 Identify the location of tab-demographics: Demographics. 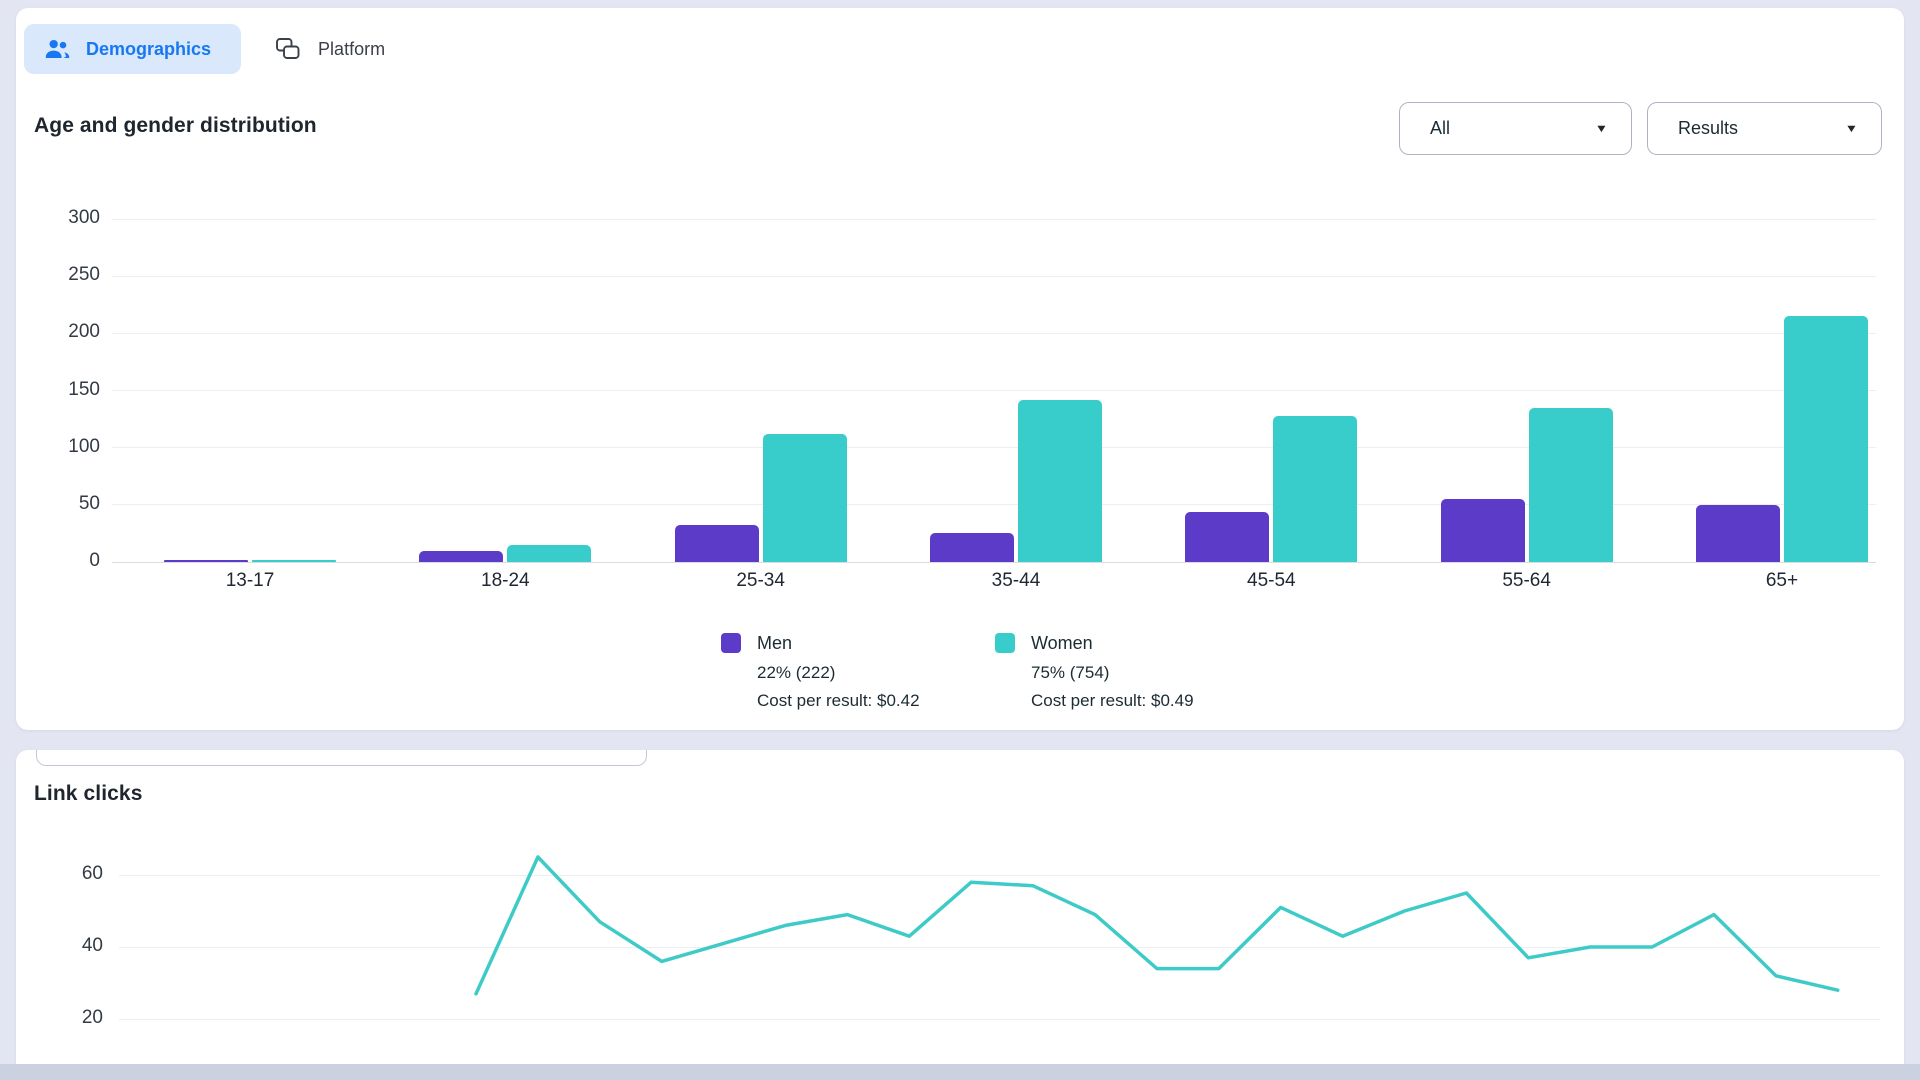
(133, 49).